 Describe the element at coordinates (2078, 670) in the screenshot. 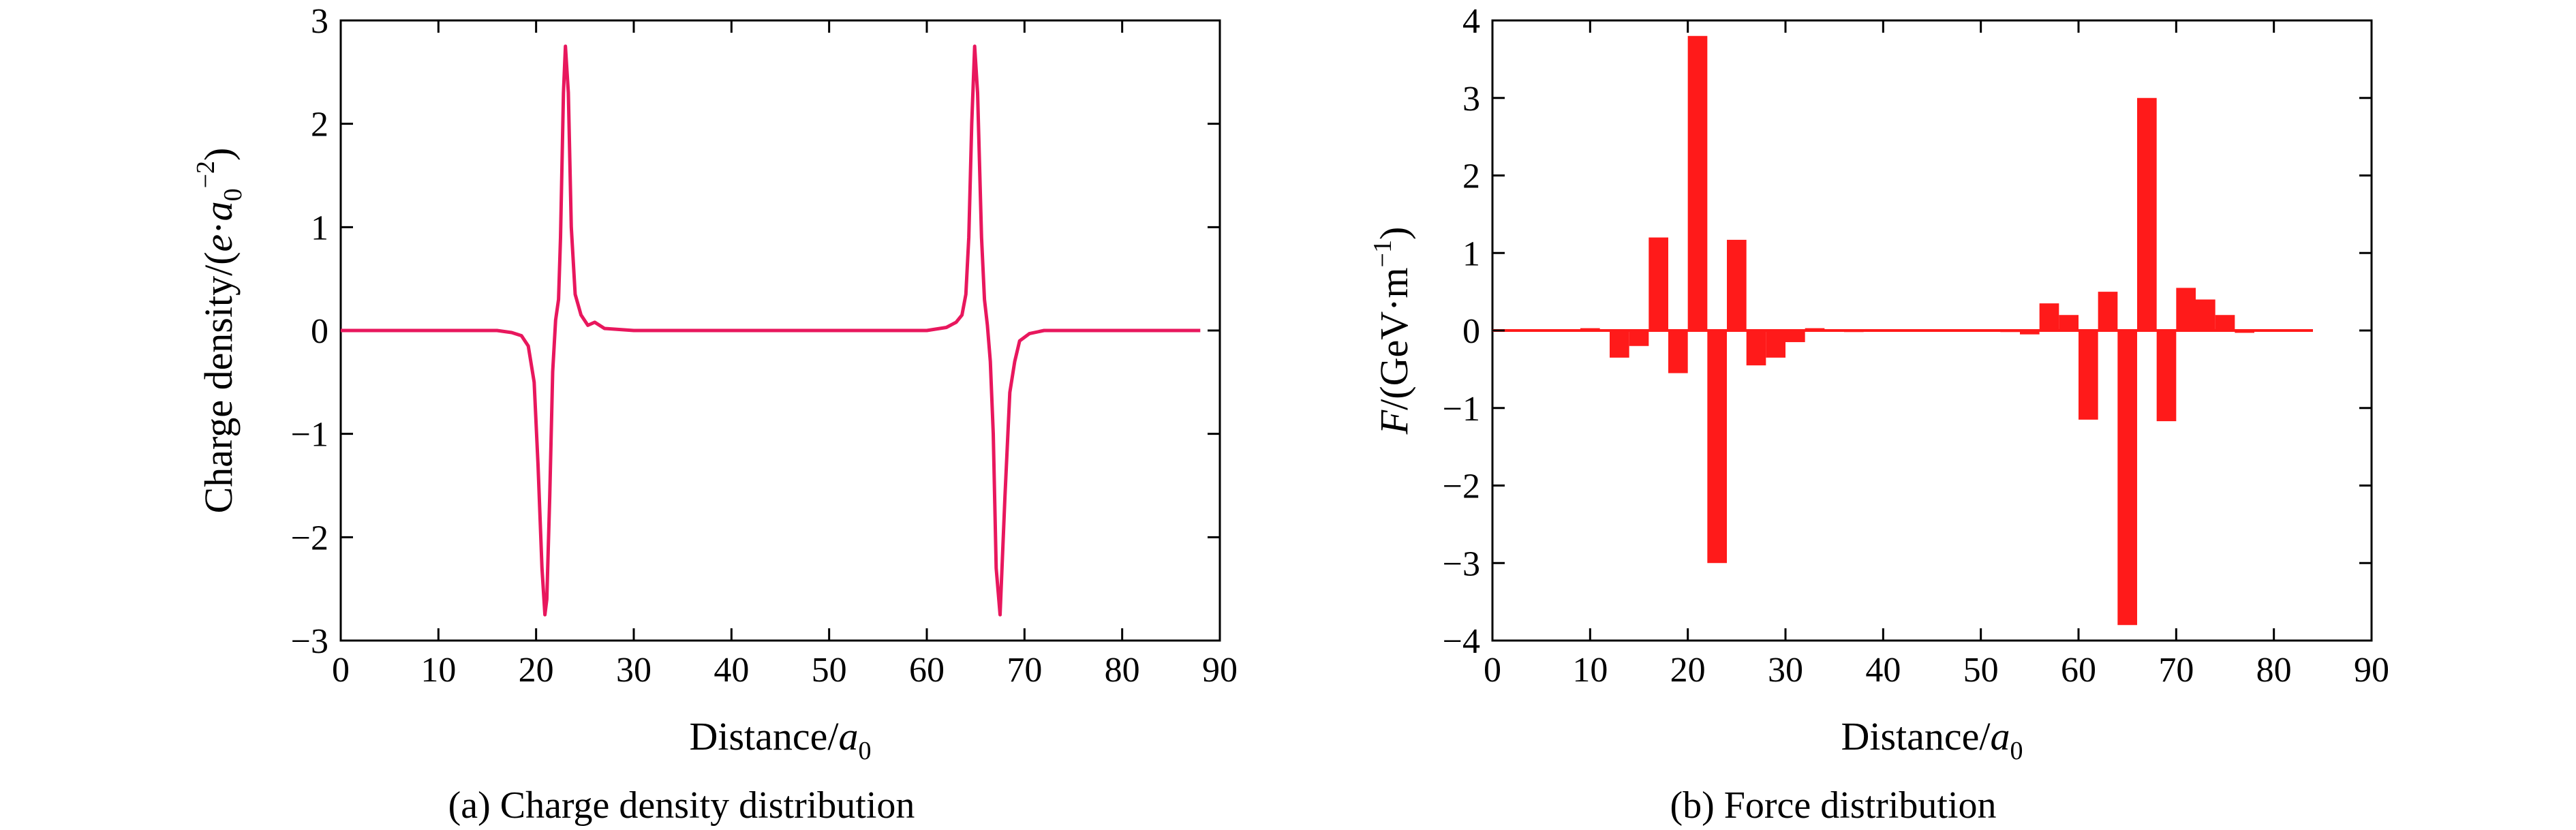

I see `force-xtick-label: 60` at that location.